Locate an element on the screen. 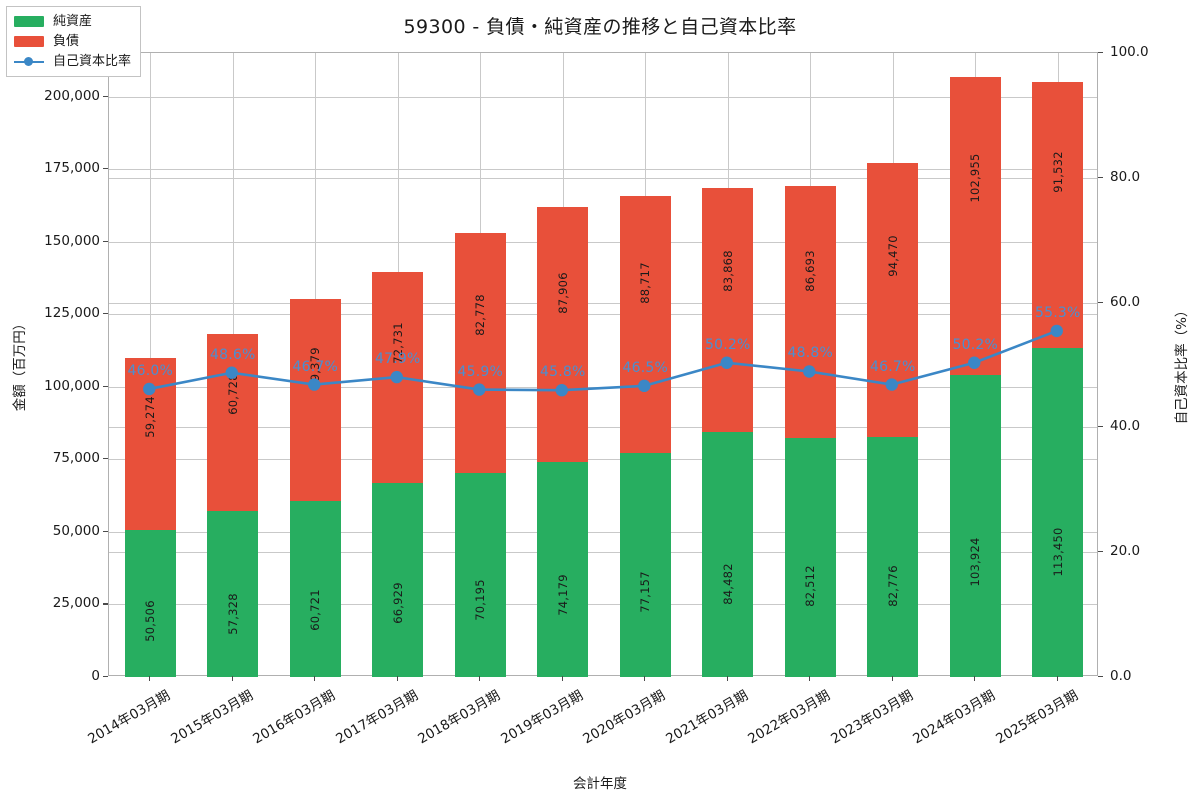 The height and width of the screenshot is (800, 1200). y-axis-tick-label-right: 40.0 is located at coordinates (1125, 426).